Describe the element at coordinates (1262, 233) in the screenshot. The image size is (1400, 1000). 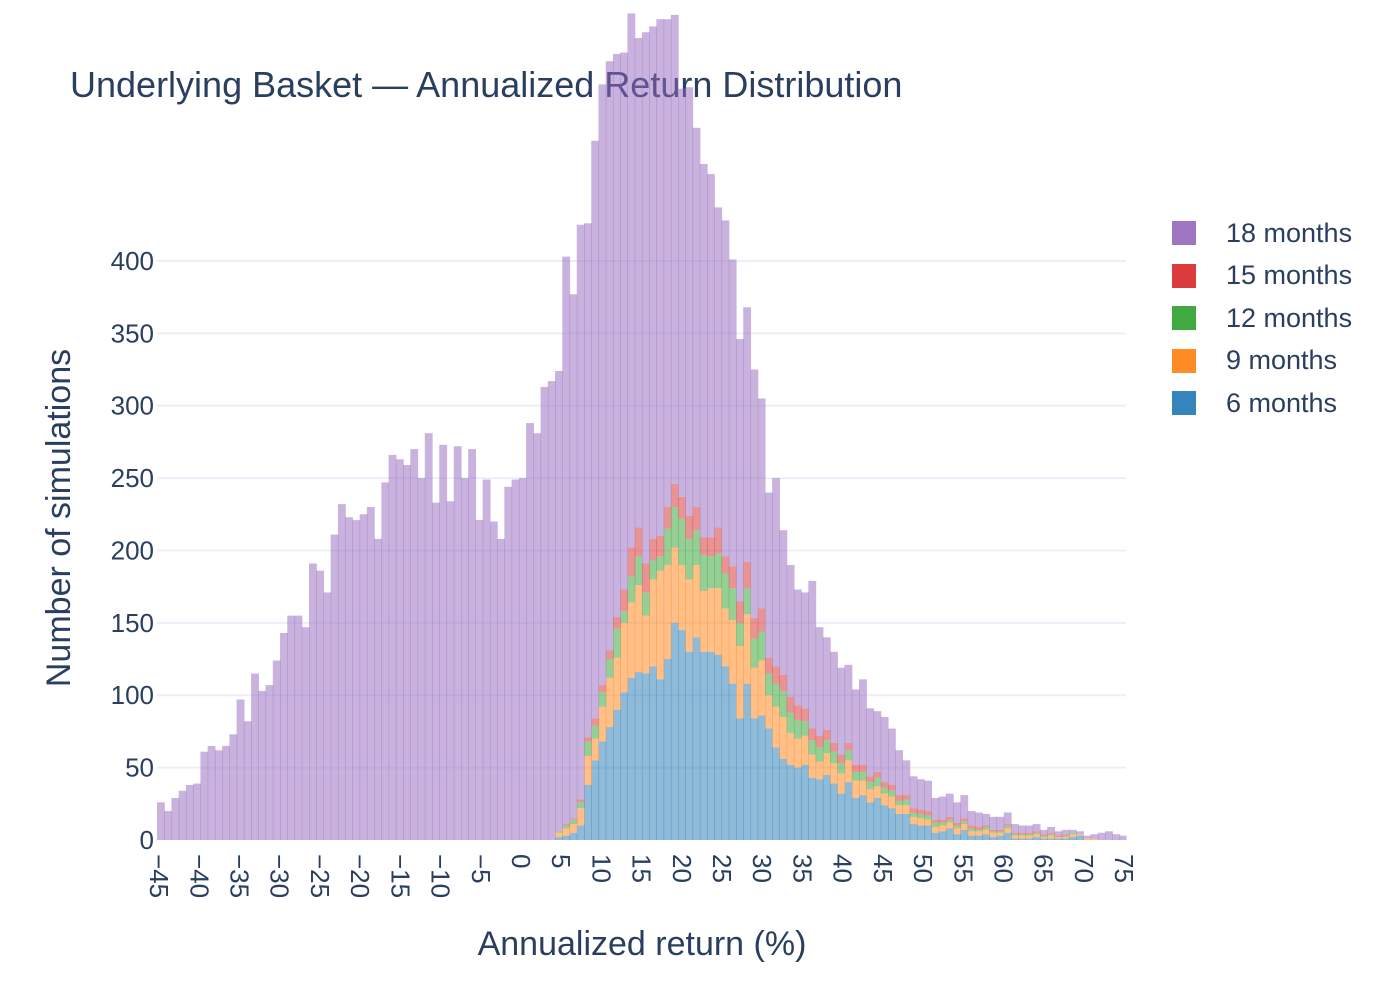
I see `legend-item: 18 months` at that location.